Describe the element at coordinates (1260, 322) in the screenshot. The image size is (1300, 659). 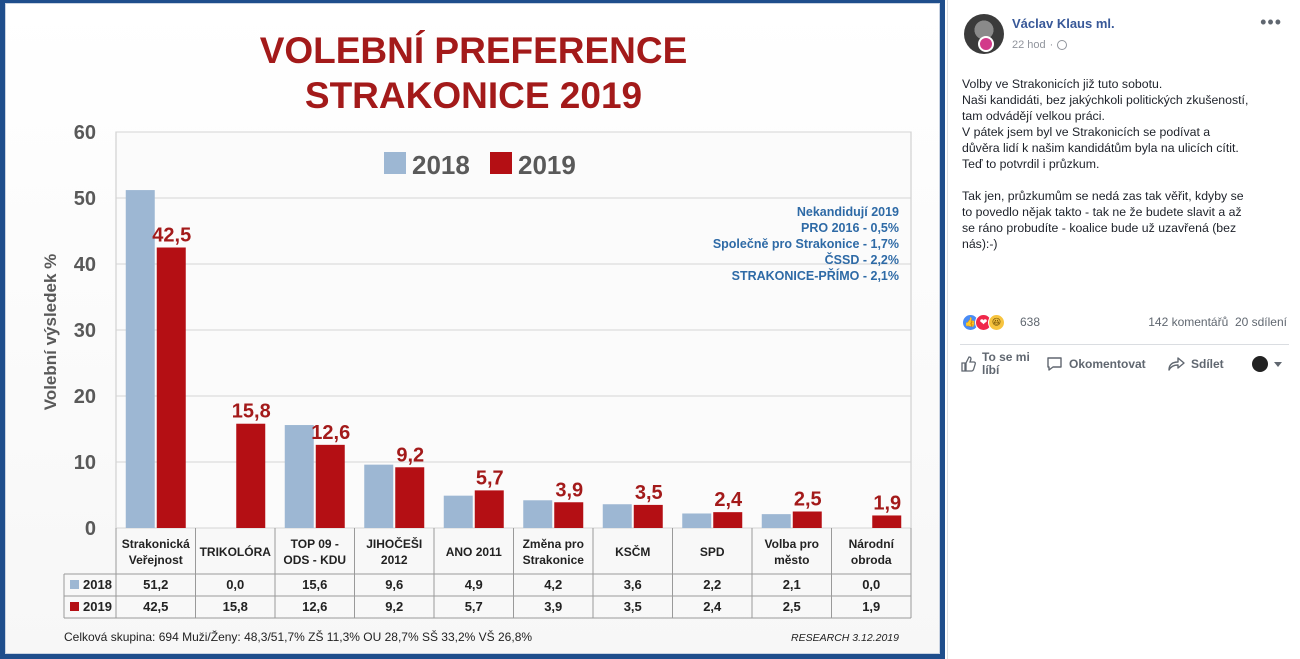
I see `shares-count: 20 sdílení` at that location.